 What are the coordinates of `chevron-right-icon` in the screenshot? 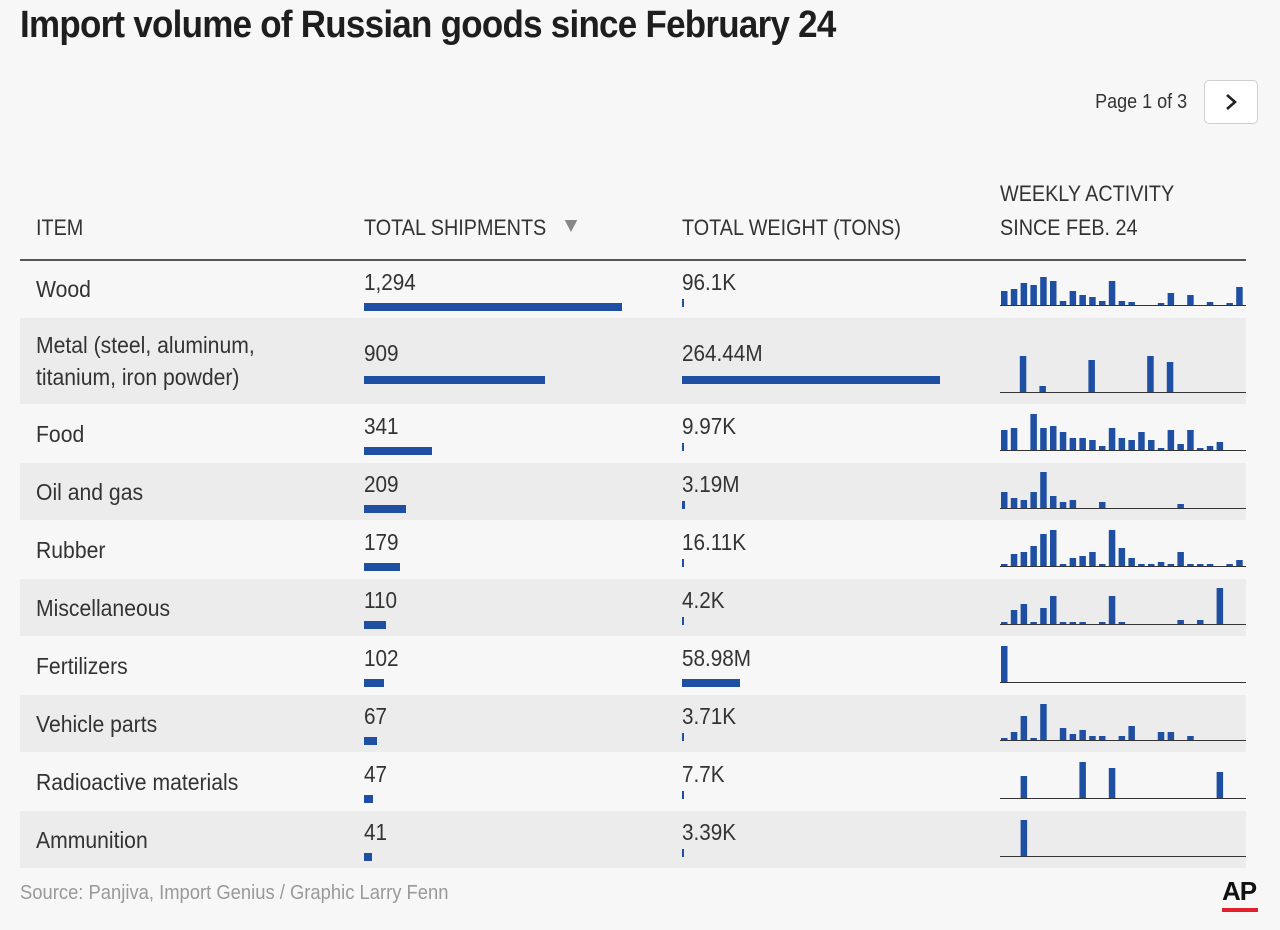 It's located at (1231, 102).